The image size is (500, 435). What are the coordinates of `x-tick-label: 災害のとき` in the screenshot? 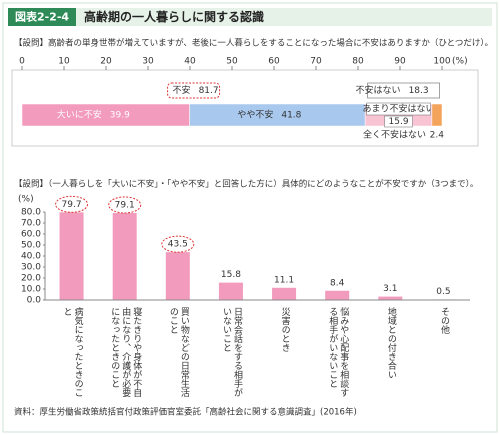 It's located at (284, 329).